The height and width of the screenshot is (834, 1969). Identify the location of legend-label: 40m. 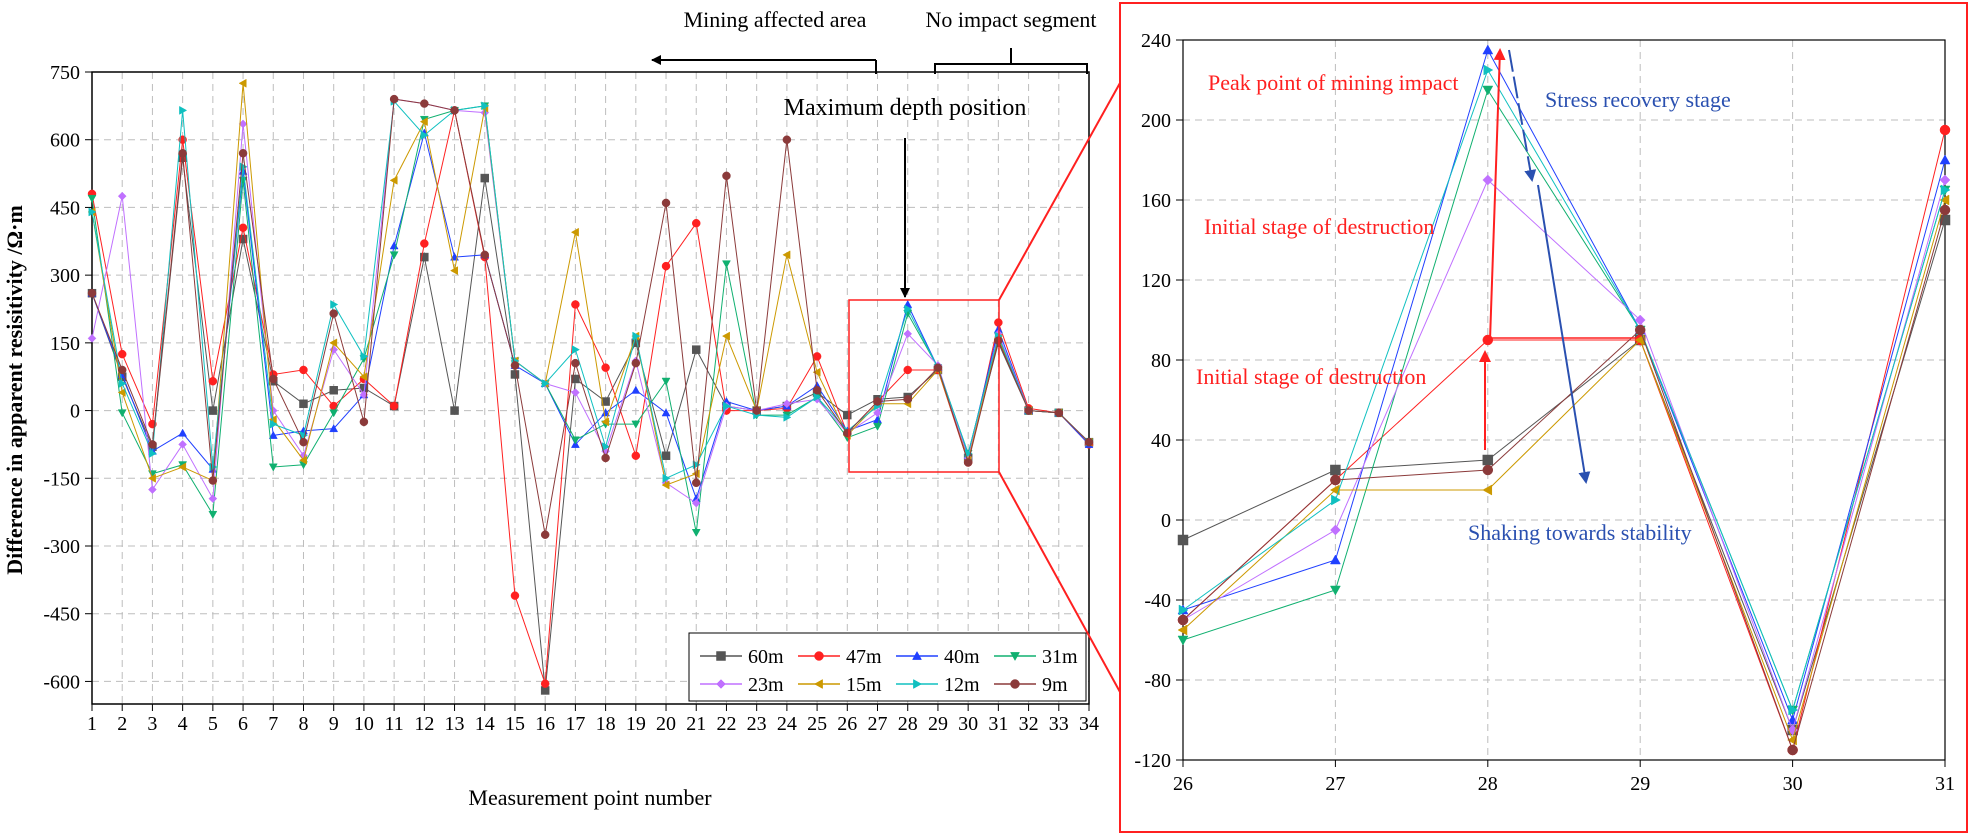
(962, 657).